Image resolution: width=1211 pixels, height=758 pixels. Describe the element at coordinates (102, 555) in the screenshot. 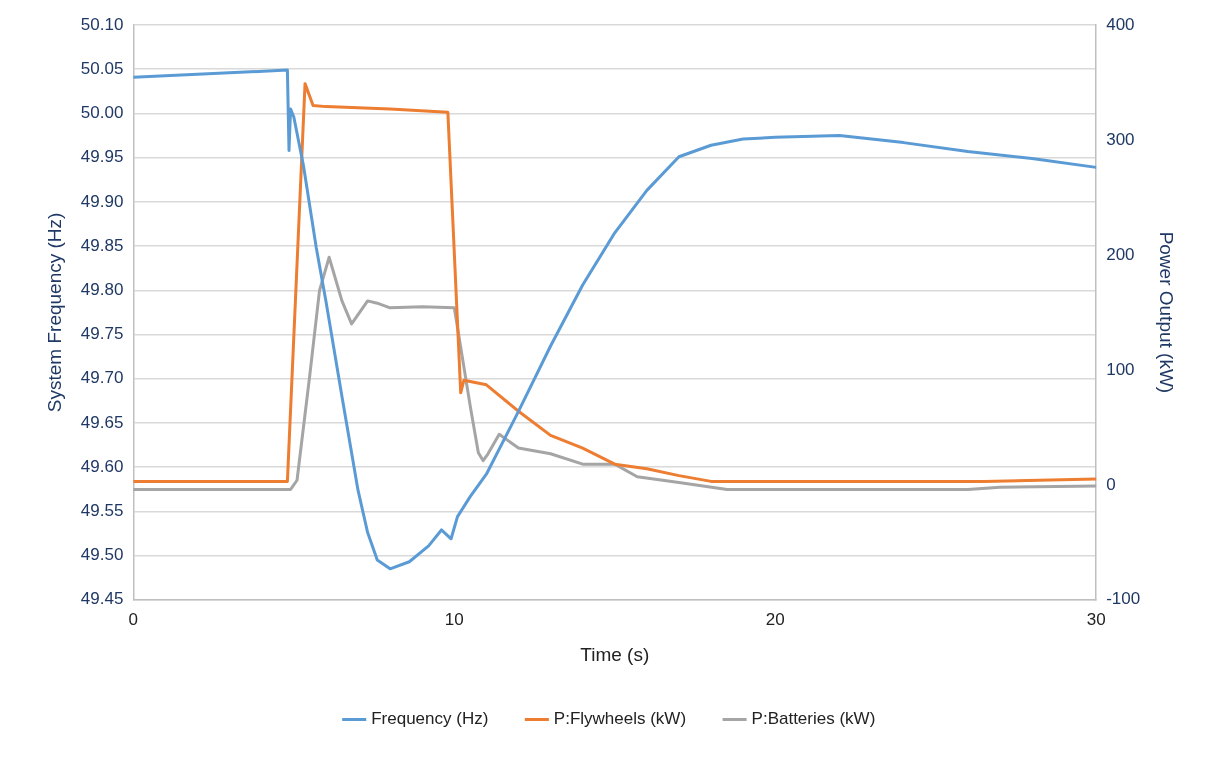

I see `y-tick-label: 49.50` at that location.